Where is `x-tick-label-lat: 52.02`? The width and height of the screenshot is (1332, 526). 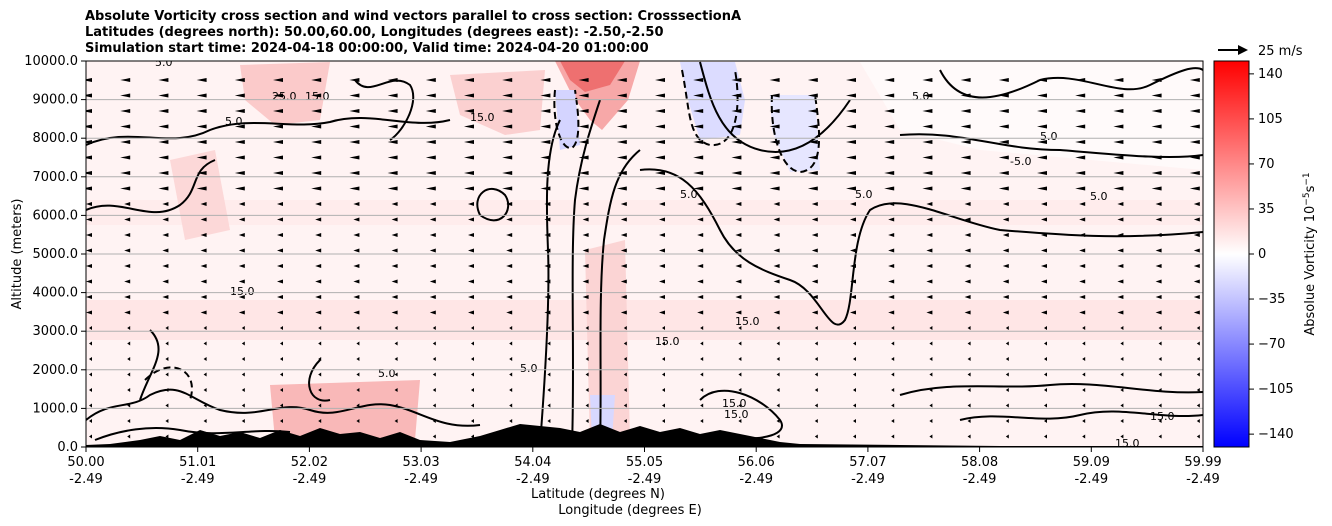
x-tick-label-lat: 52.02 is located at coordinates (309, 462).